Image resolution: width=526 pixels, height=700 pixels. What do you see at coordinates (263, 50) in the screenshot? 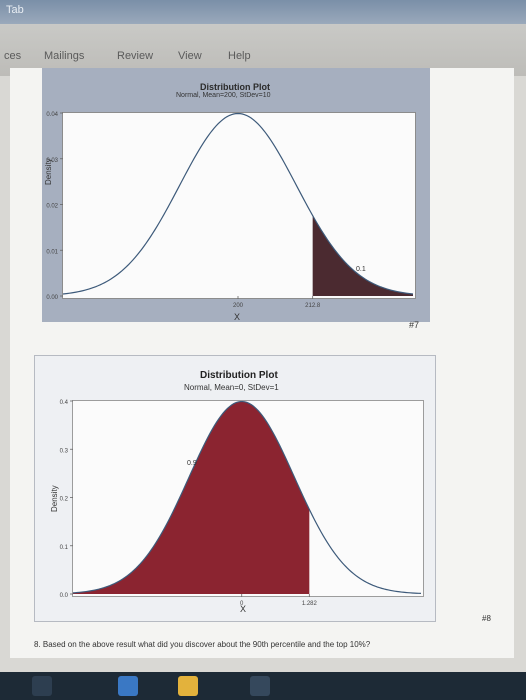
I see `ribbon: ces Mailings Review View Help` at bounding box center [263, 50].